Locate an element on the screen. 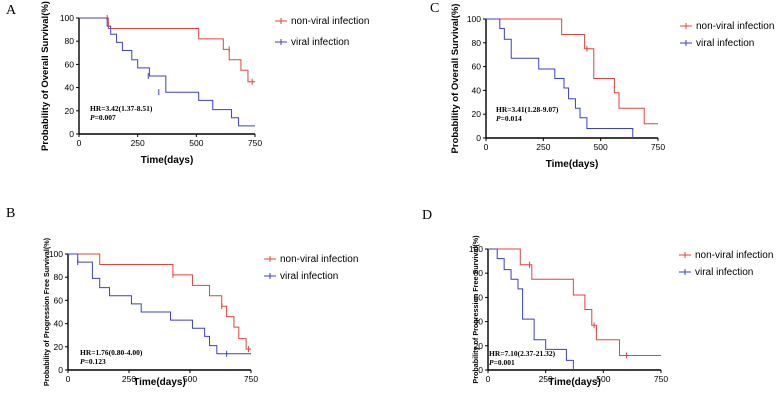 The image size is (781, 403). p-value-text: P=0.007 is located at coordinates (103, 117).